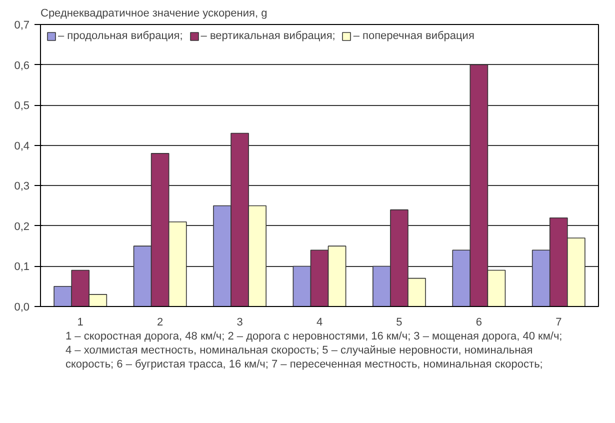  I want to click on x-tick-label: 2, so click(160, 322).